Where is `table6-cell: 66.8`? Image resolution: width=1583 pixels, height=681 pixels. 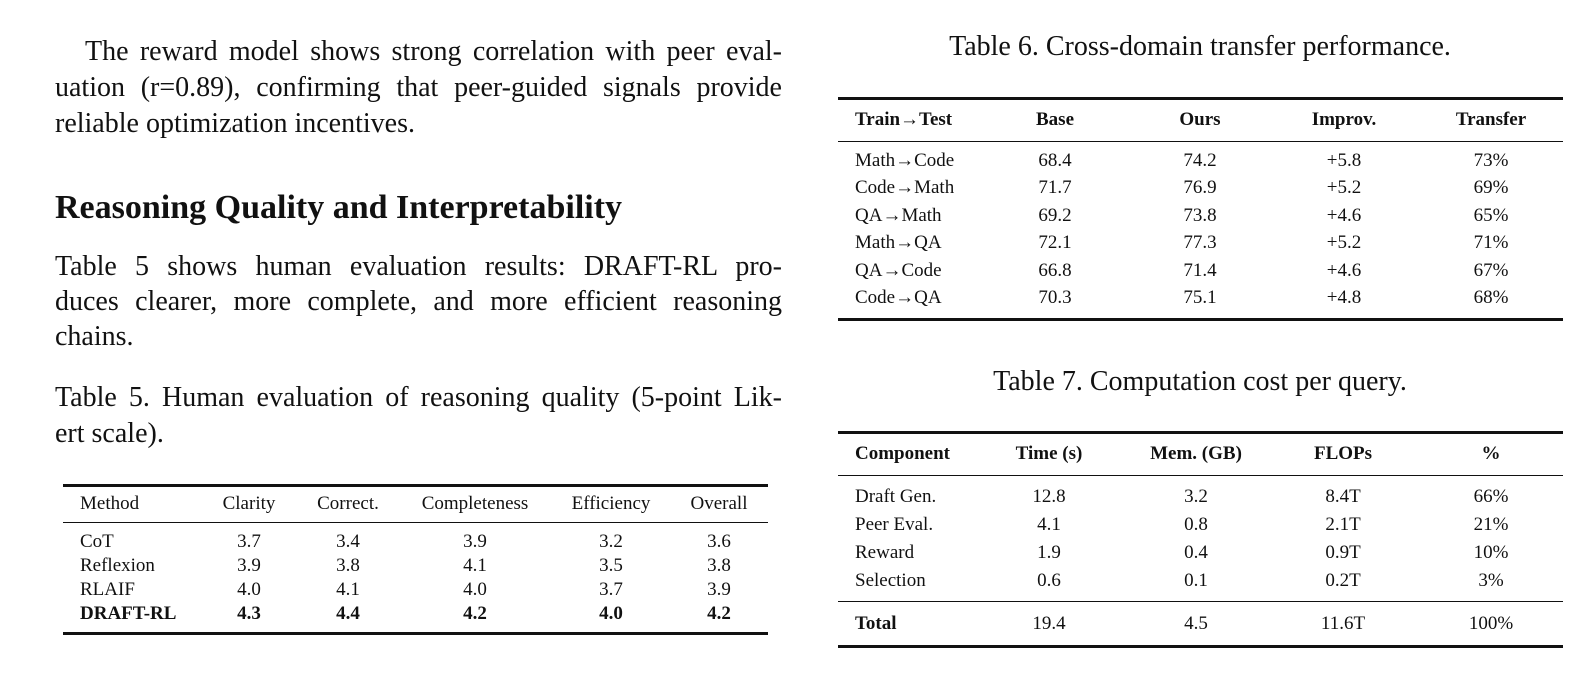 table6-cell: 66.8 is located at coordinates (1055, 270).